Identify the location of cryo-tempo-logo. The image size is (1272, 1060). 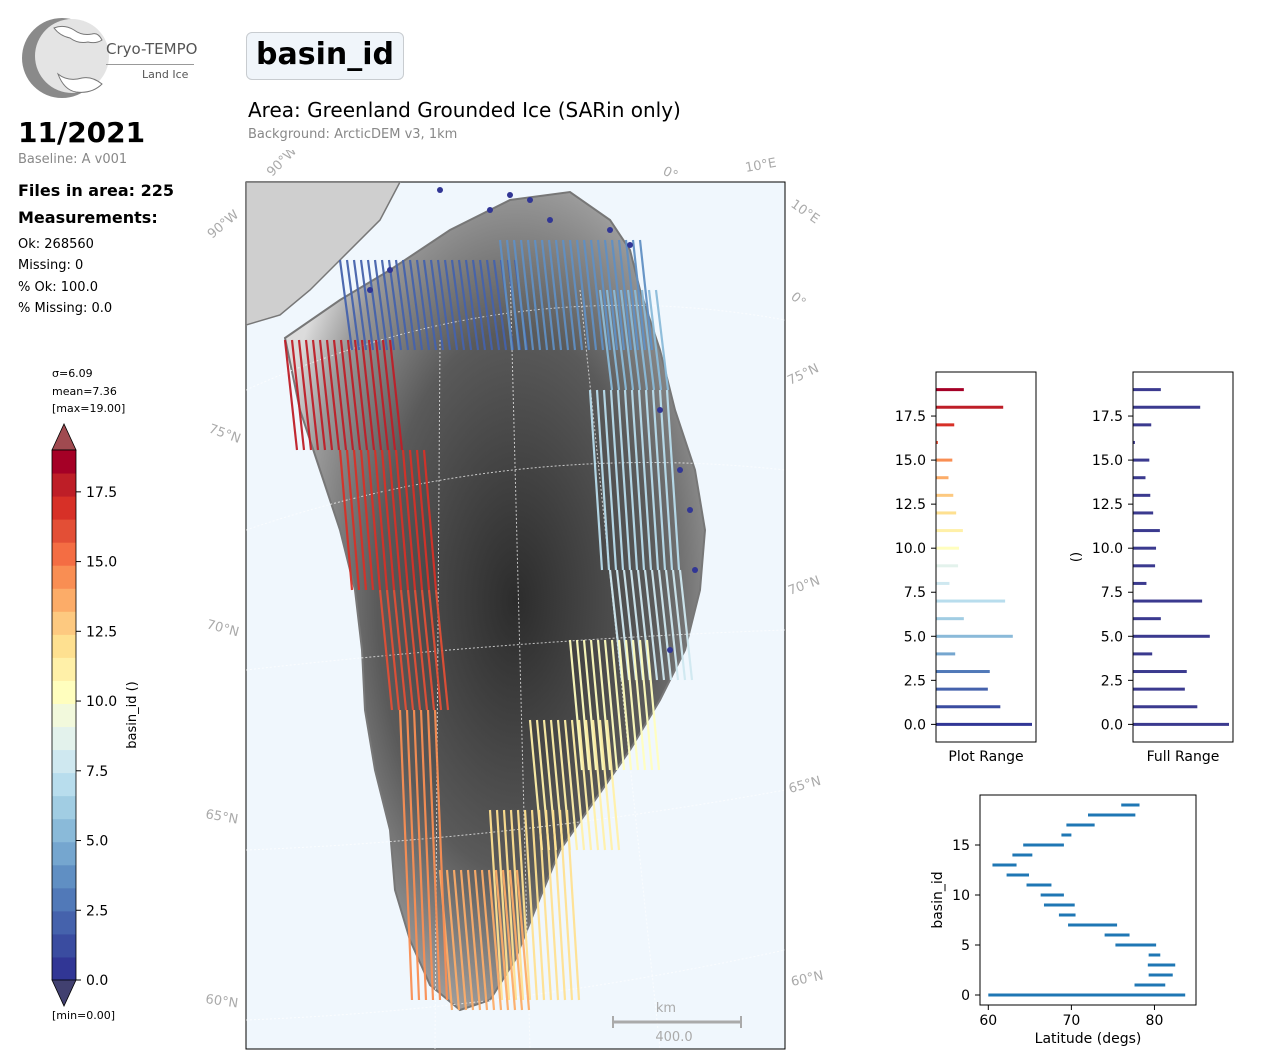
(65, 58).